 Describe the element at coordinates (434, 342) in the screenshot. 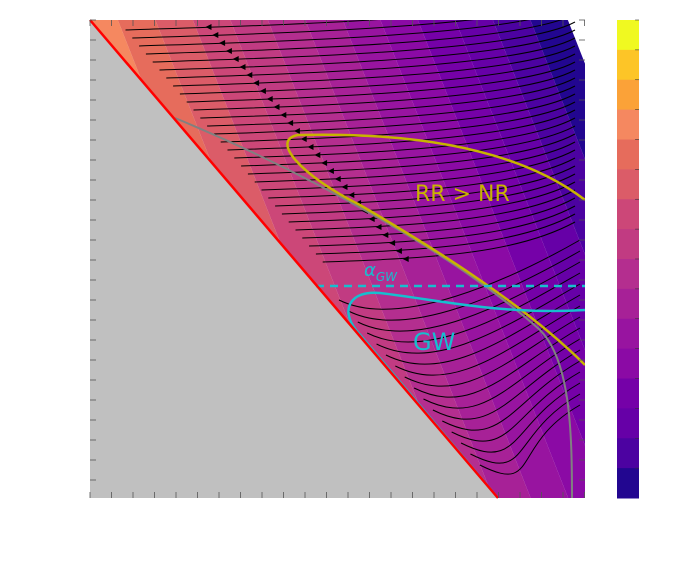

I see `annotation-gw: GW` at that location.